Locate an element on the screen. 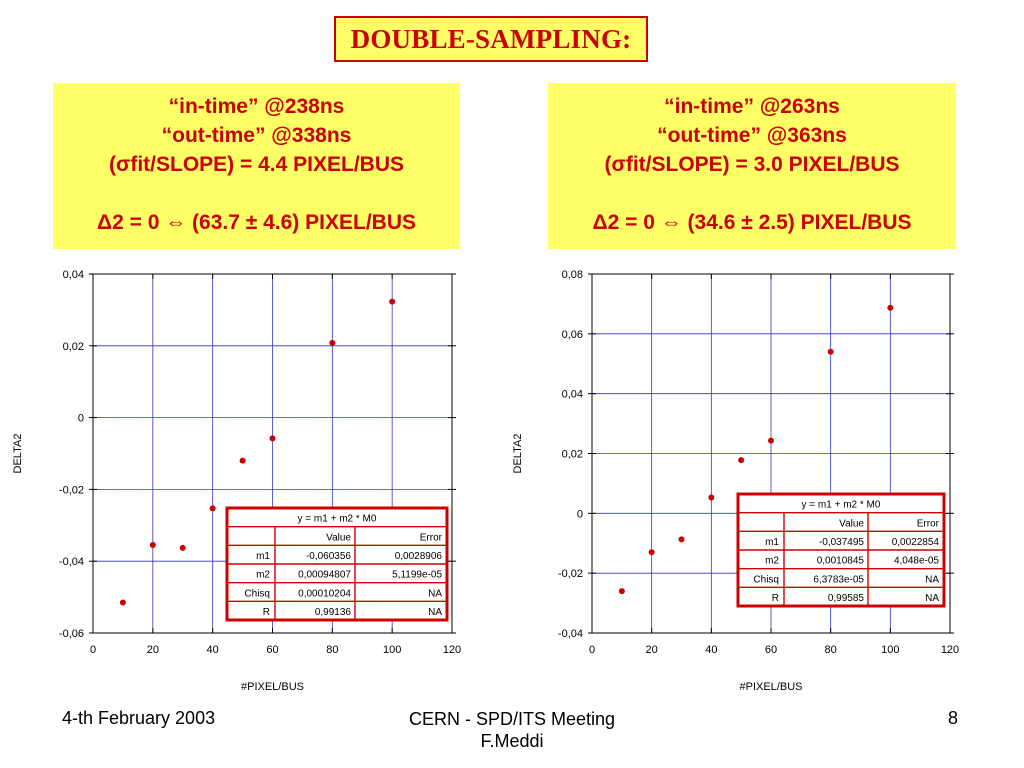 This screenshot has height=768, width=1024. info-line-out-time: “out-time” @338ns is located at coordinates (256, 135).